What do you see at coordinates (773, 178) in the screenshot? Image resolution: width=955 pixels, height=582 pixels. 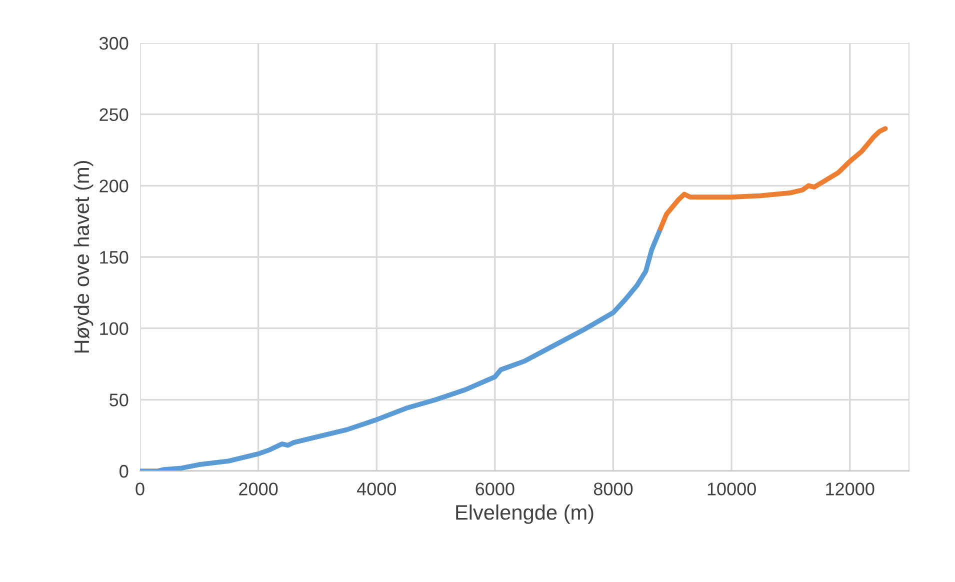 I see `line-series` at bounding box center [773, 178].